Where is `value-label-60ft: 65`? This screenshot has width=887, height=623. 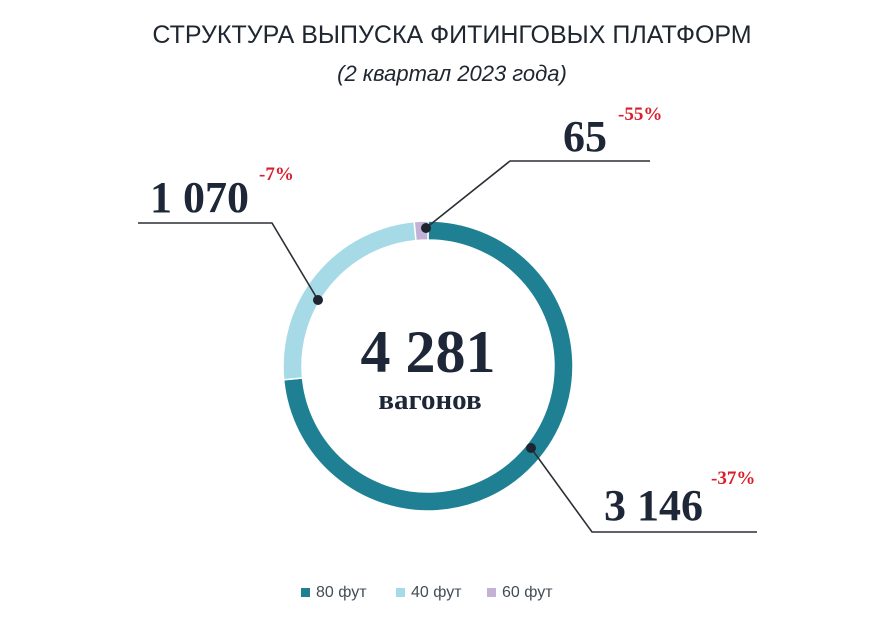
value-label-60ft: 65 is located at coordinates (585, 136).